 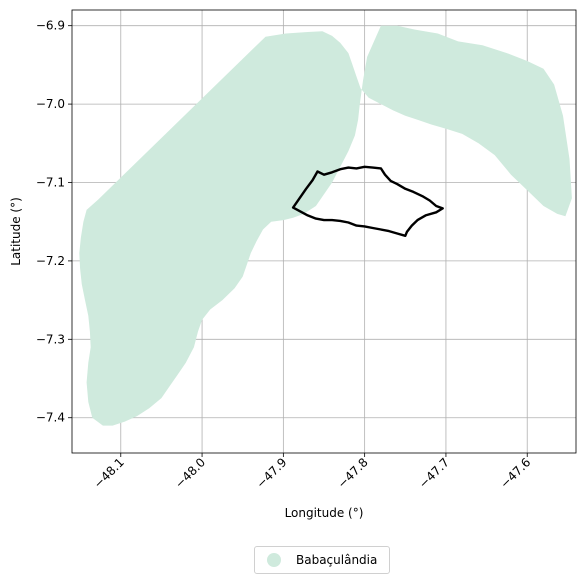 I want to click on x-tick-label: −47.6, so click(x=515, y=473).